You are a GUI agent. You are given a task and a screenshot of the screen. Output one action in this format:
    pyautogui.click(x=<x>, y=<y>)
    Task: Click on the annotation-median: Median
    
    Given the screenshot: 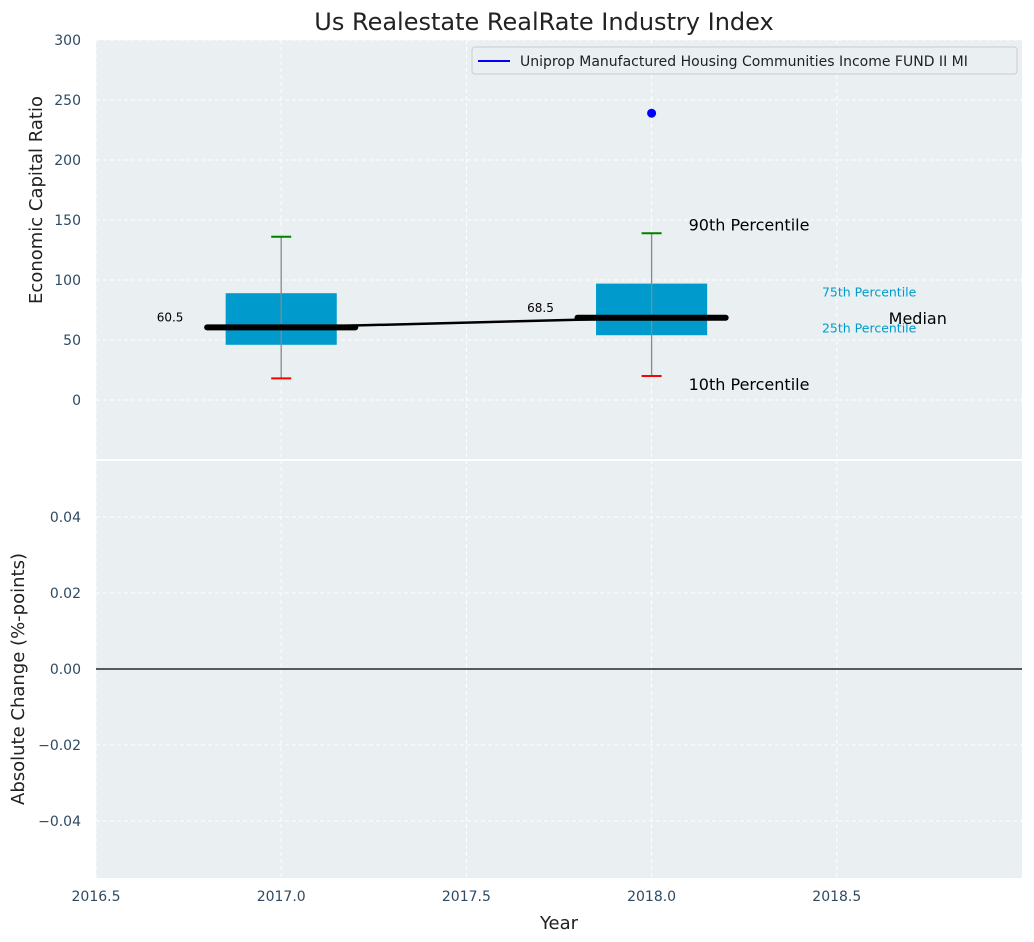 What is the action you would take?
    pyautogui.click(x=918, y=318)
    